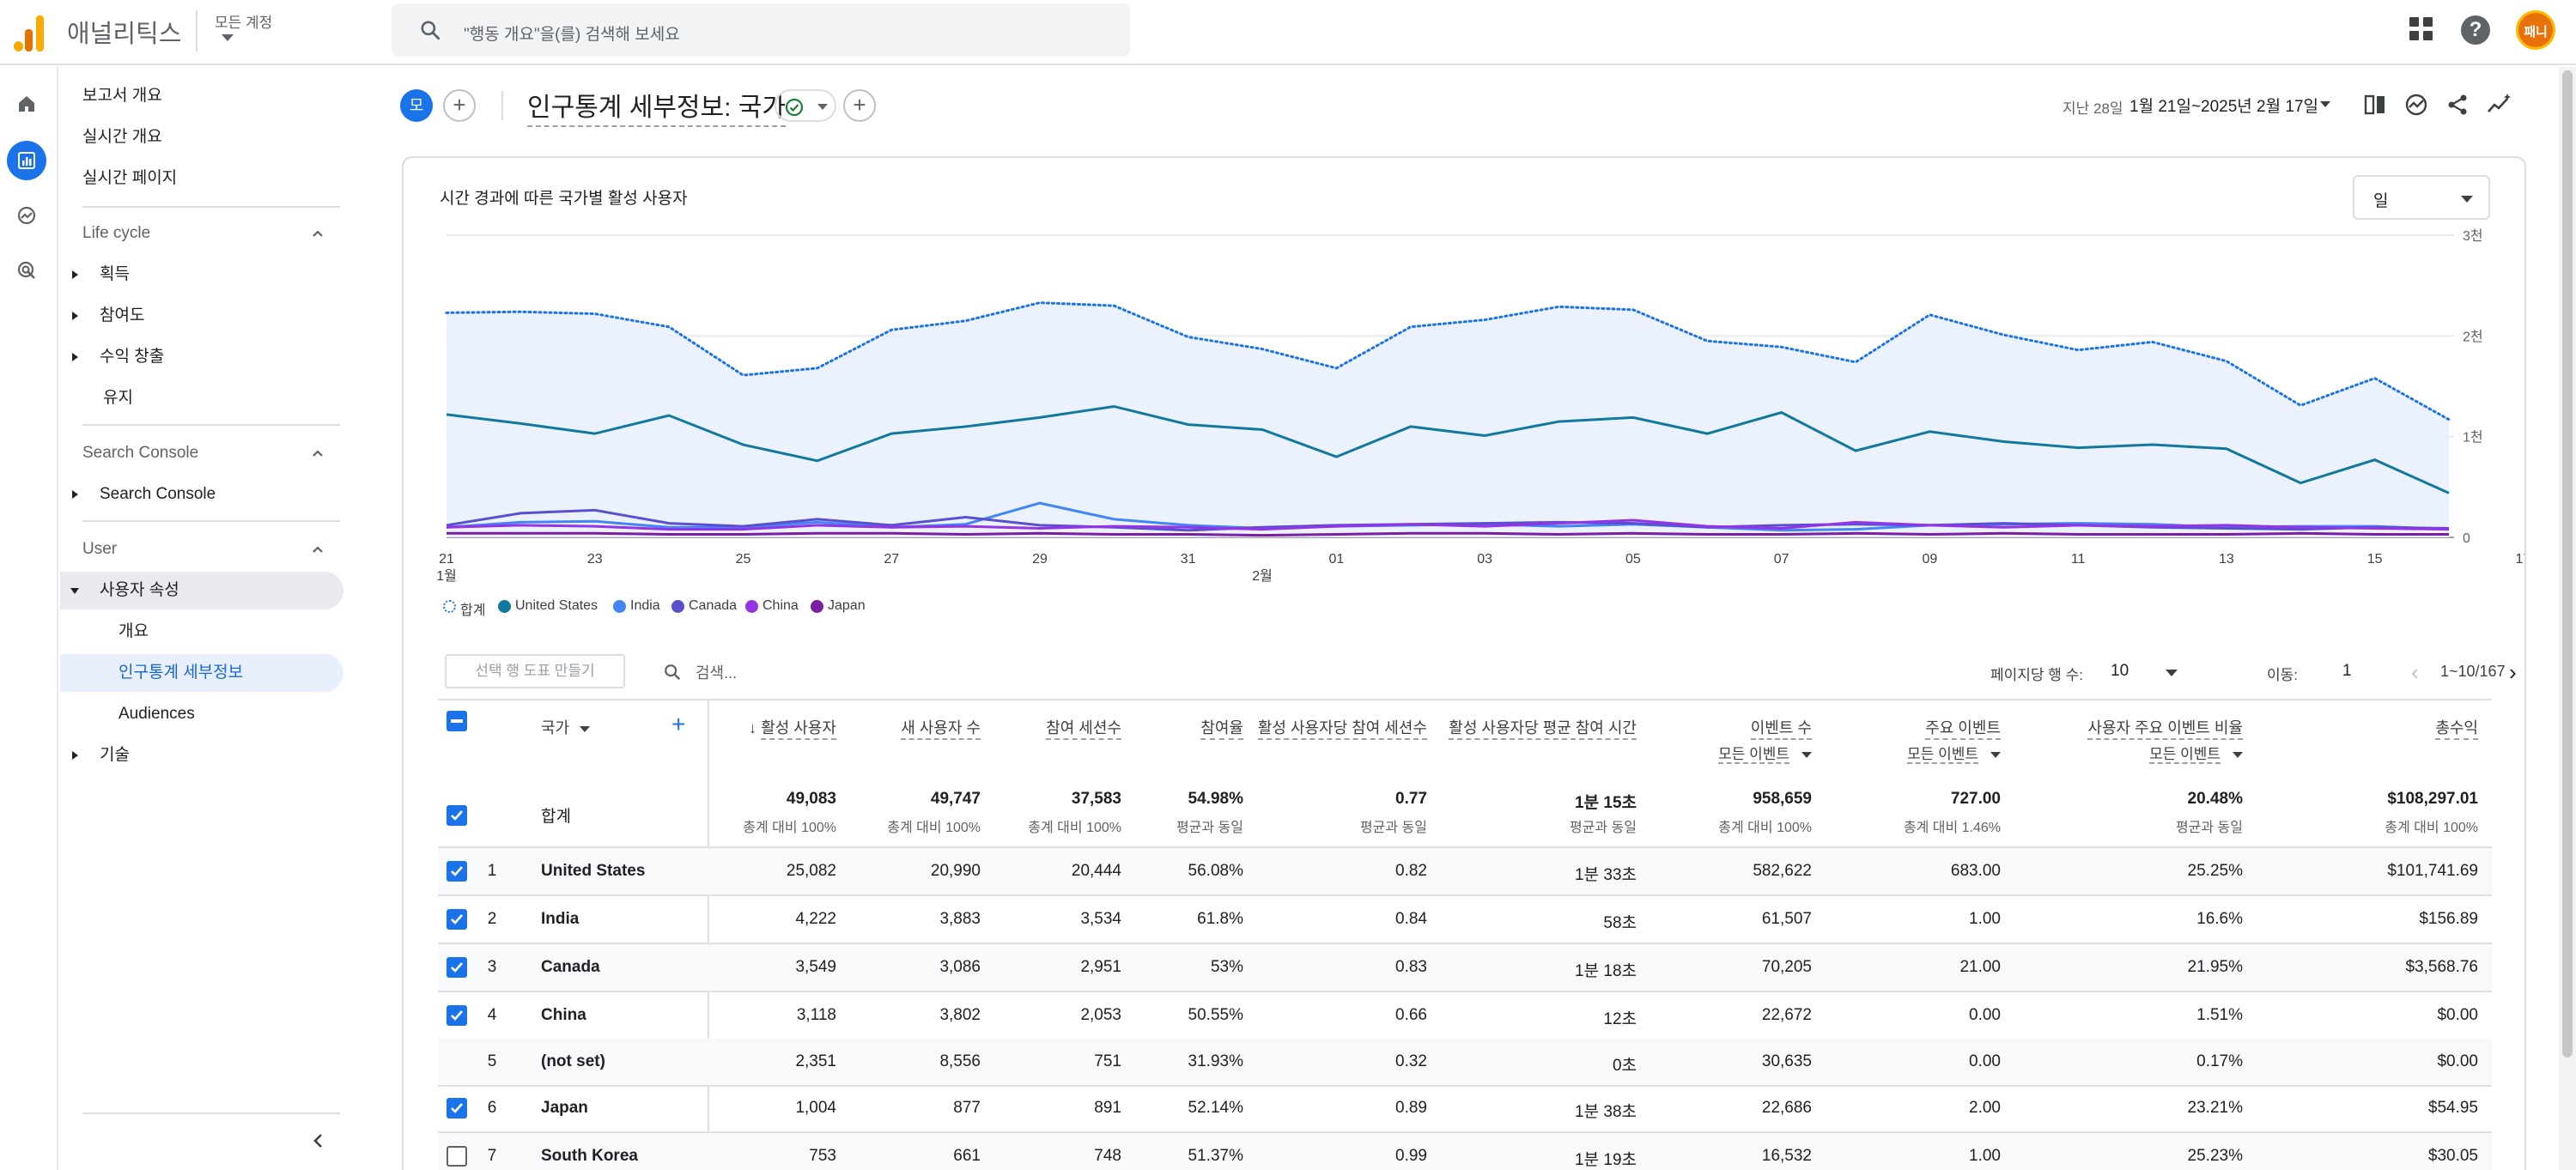 The height and width of the screenshot is (1170, 2576). What do you see at coordinates (29, 32) in the screenshot?
I see `analytics-logo-icon` at bounding box center [29, 32].